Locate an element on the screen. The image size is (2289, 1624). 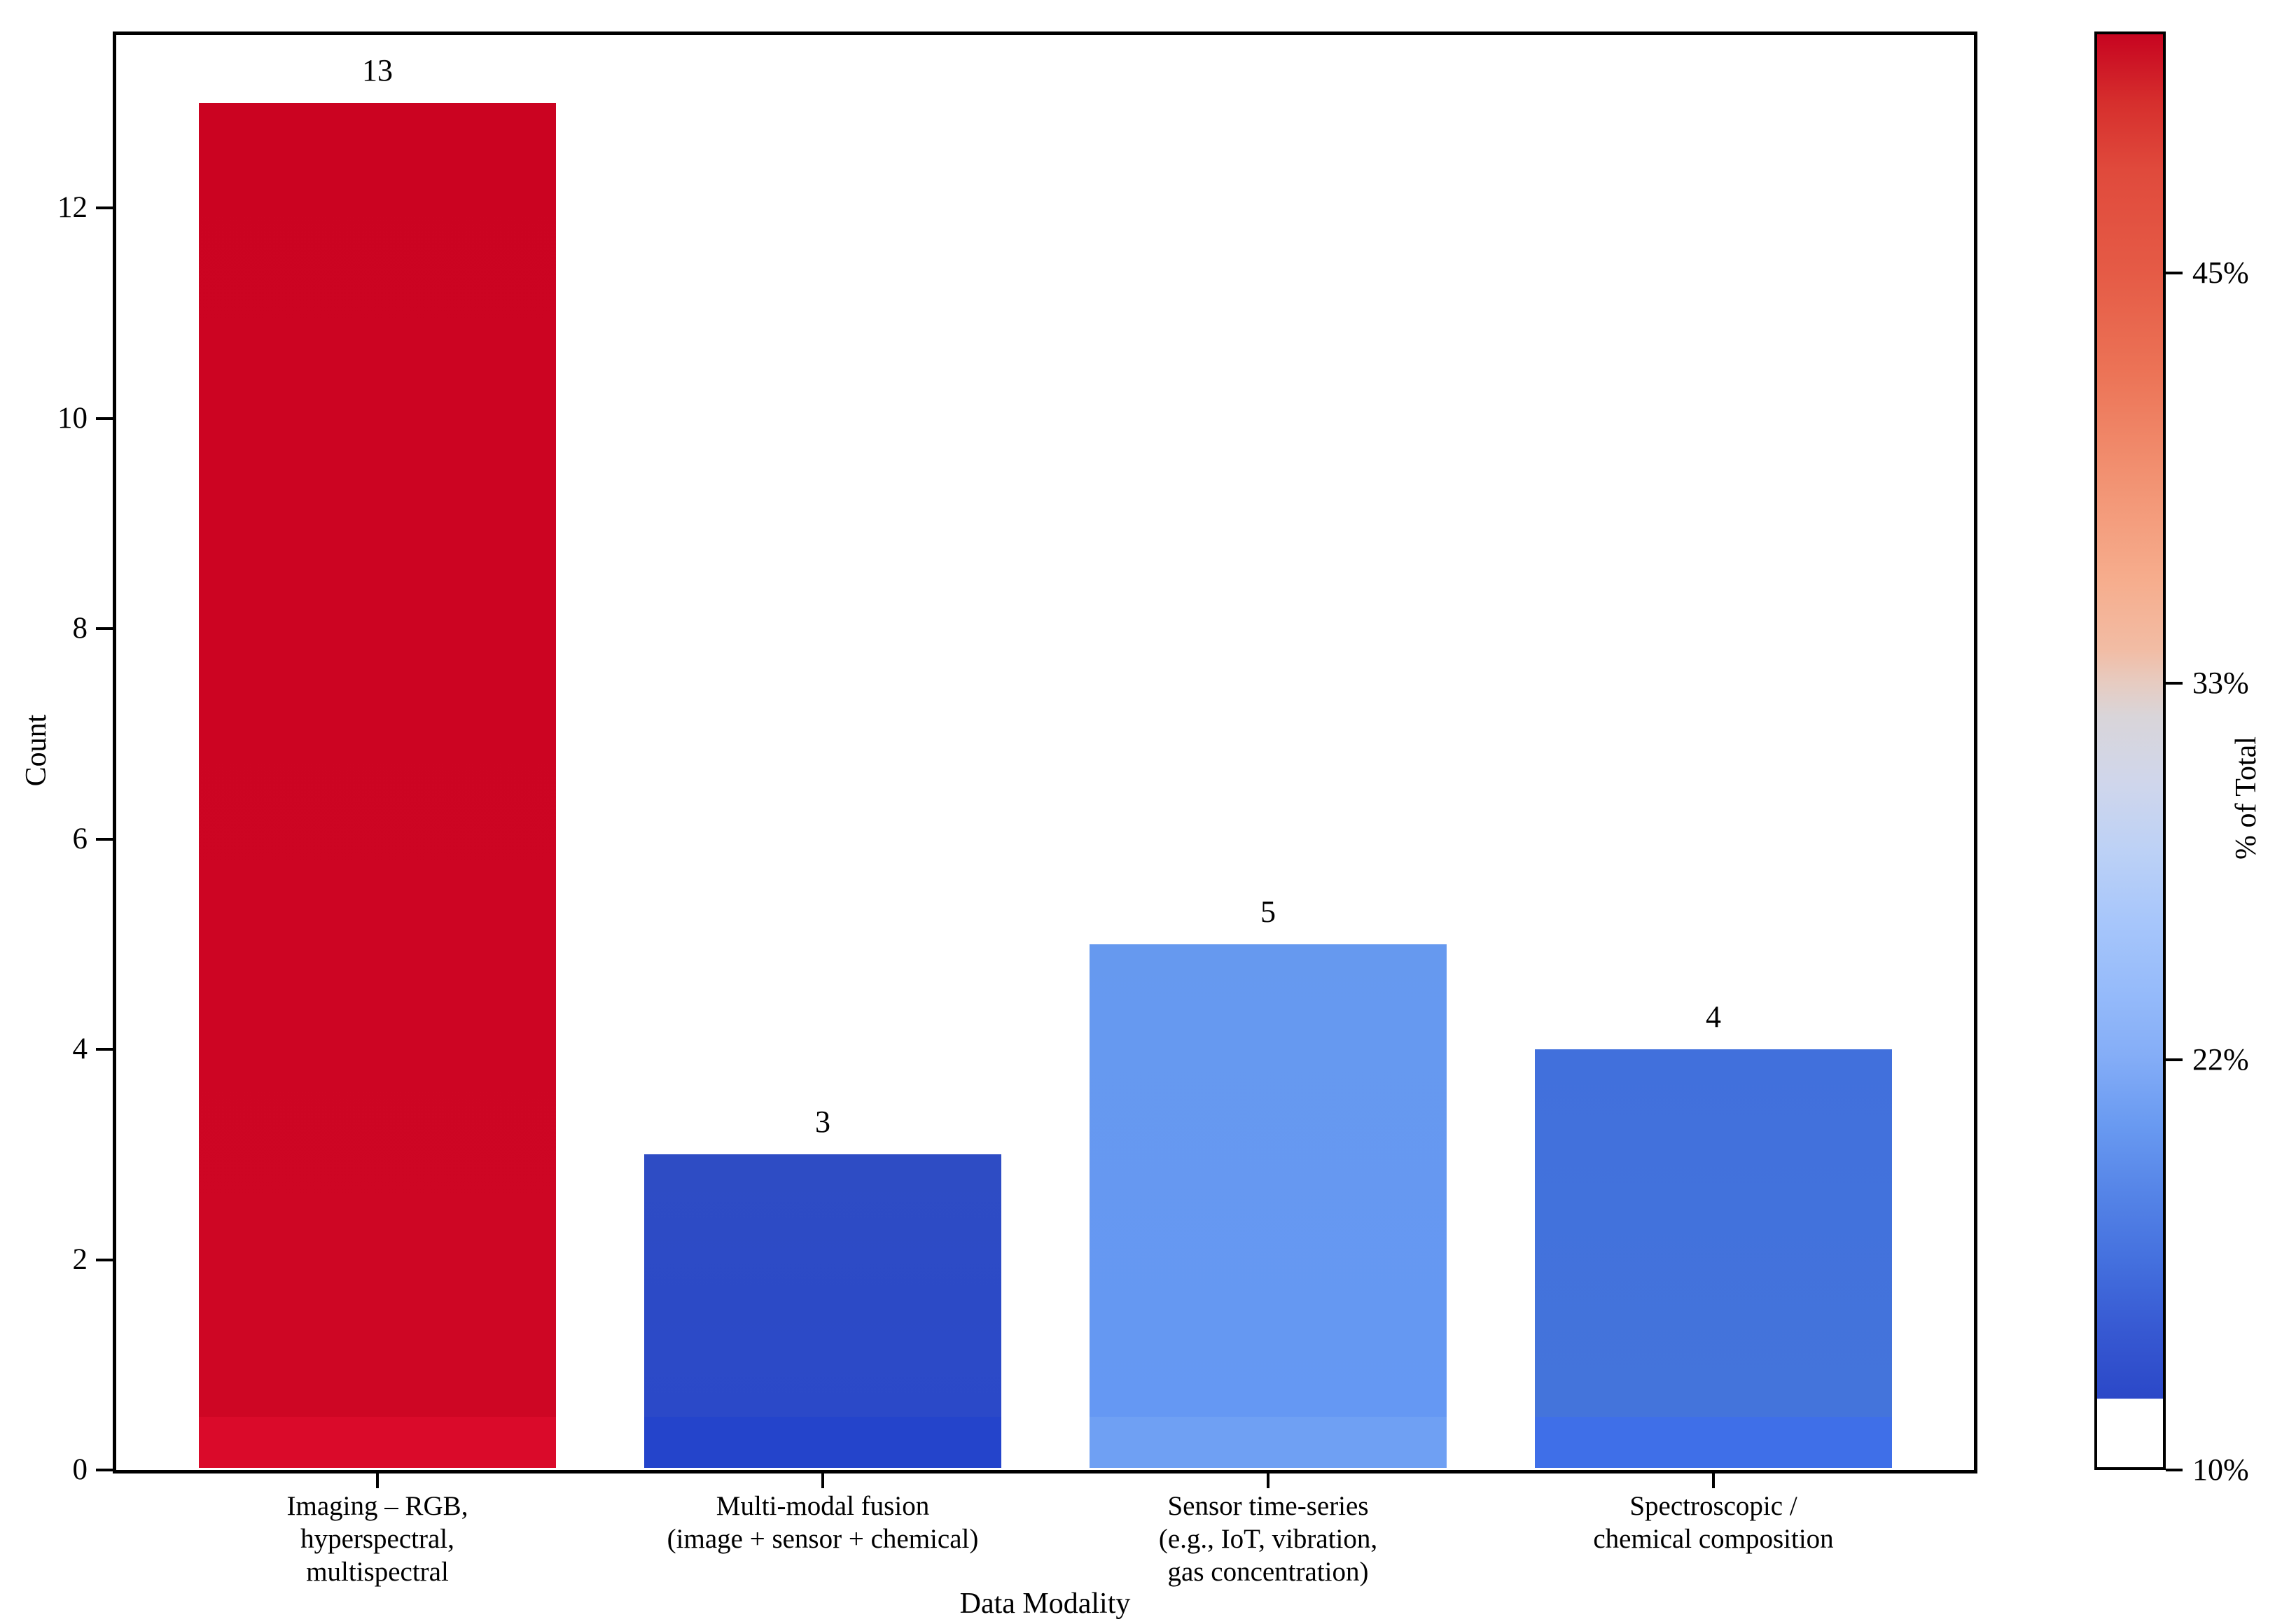
y-tick-label: 6 is located at coordinates (80, 838).